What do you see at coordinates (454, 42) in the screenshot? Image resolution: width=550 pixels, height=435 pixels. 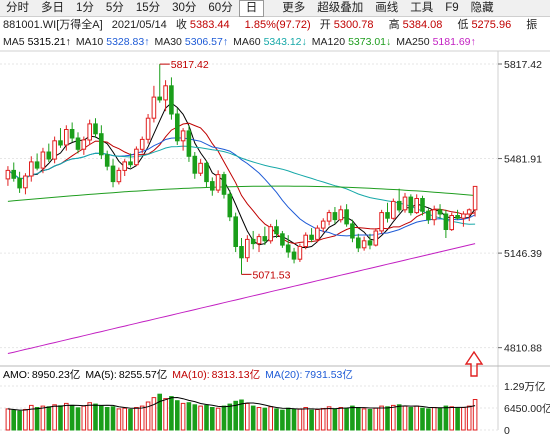 I see `ma-value: 5181.69↑` at bounding box center [454, 42].